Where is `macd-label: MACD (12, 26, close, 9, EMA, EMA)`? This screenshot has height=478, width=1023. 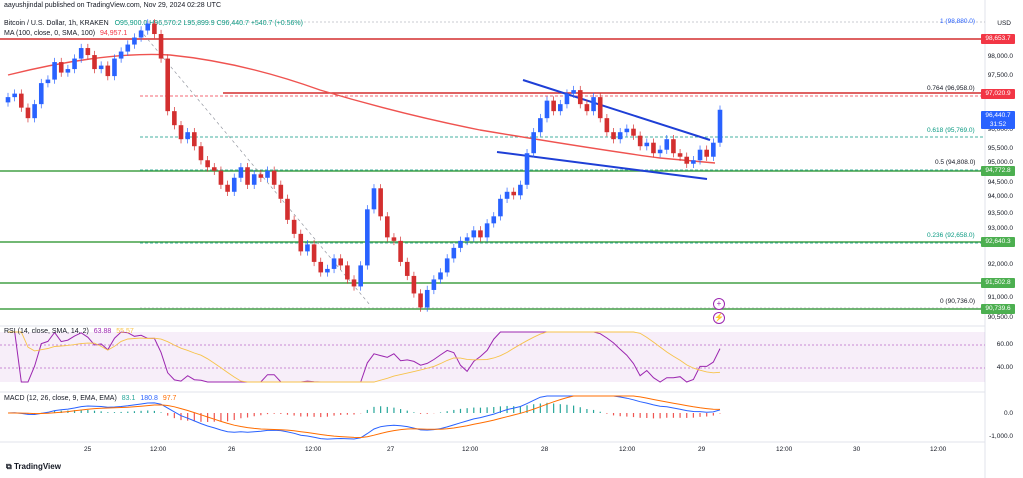 macd-label: MACD (12, 26, close, 9, EMA, EMA) is located at coordinates (60, 398).